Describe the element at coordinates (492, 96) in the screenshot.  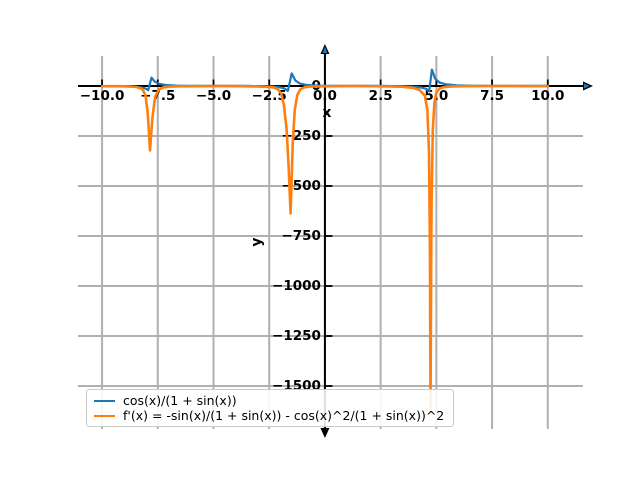
I see `x-tick-label: 7.5` at that location.